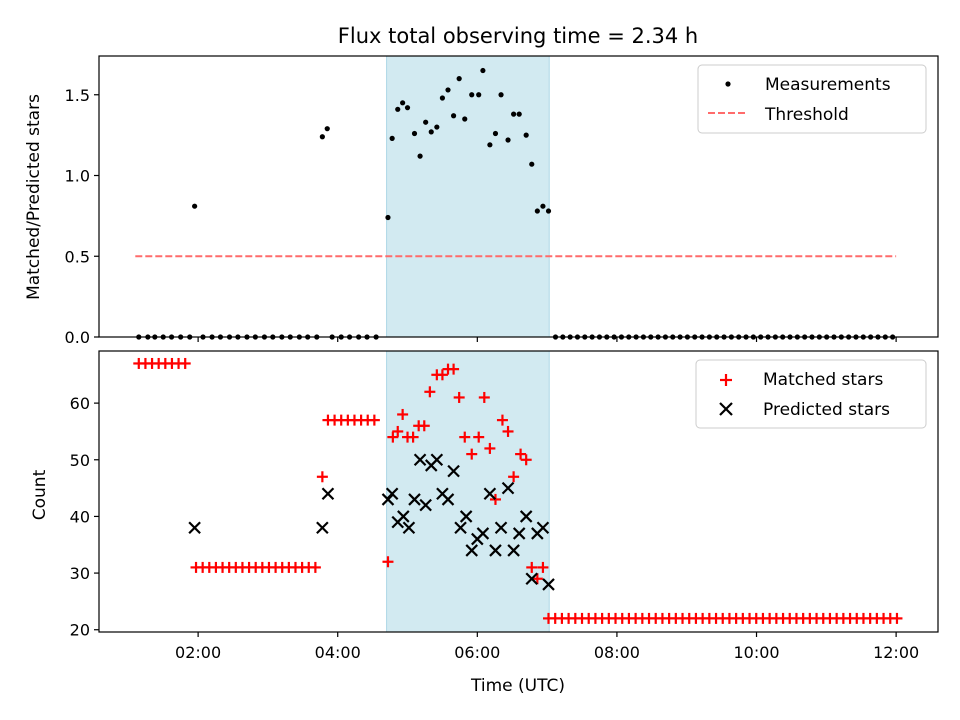  What do you see at coordinates (617, 652) in the screenshot?
I see `x-tick-label: 08:00` at bounding box center [617, 652].